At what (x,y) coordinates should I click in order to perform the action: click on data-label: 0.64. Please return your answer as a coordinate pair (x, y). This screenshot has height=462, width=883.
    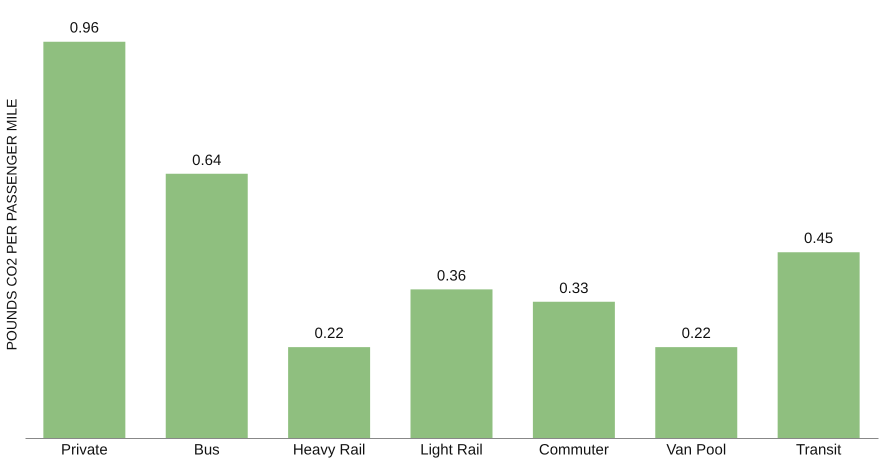
    Looking at the image, I should click on (207, 160).